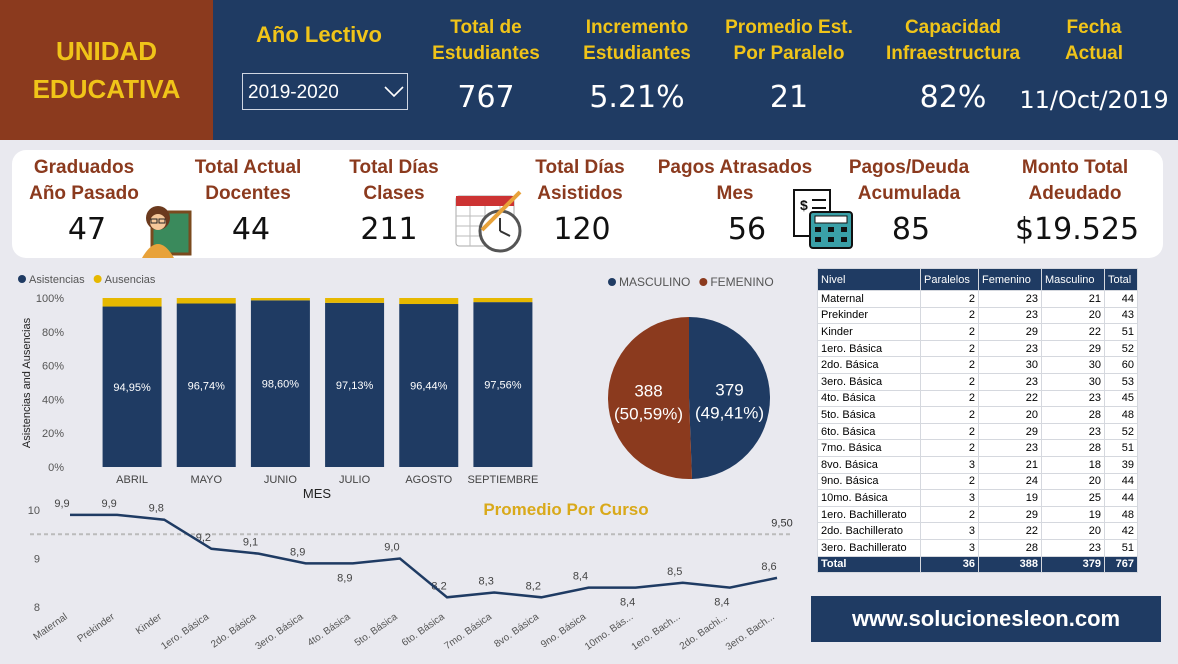 This screenshot has height=664, width=1178. What do you see at coordinates (281, 385) in the screenshot?
I see `bar-label: 98,60%` at bounding box center [281, 385].